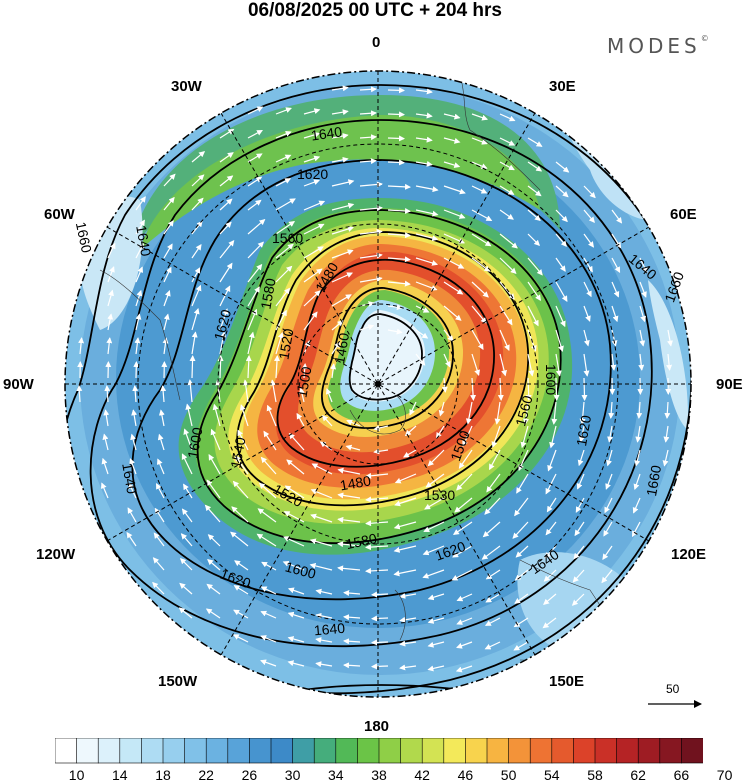  What do you see at coordinates (59, 214) in the screenshot?
I see `lon-label-60w: 60W` at bounding box center [59, 214].